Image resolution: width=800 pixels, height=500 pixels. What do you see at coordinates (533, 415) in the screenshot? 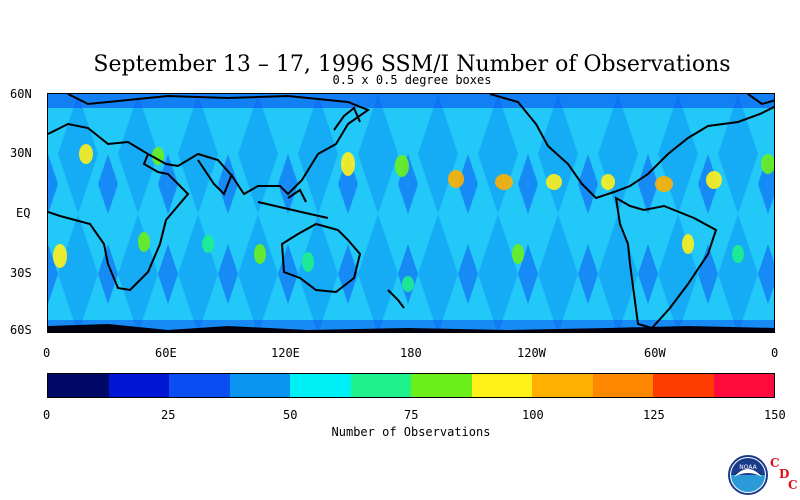
I see `colorbar-tick-100: 100` at bounding box center [533, 415].